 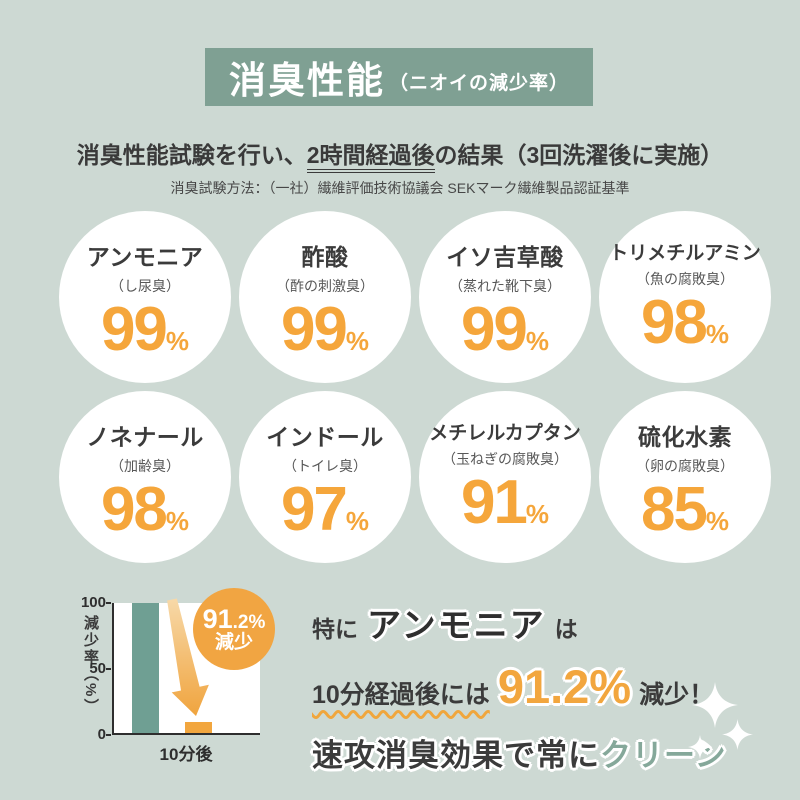 What do you see at coordinates (198, 727) in the screenshot?
I see `bar-after-10min` at bounding box center [198, 727].